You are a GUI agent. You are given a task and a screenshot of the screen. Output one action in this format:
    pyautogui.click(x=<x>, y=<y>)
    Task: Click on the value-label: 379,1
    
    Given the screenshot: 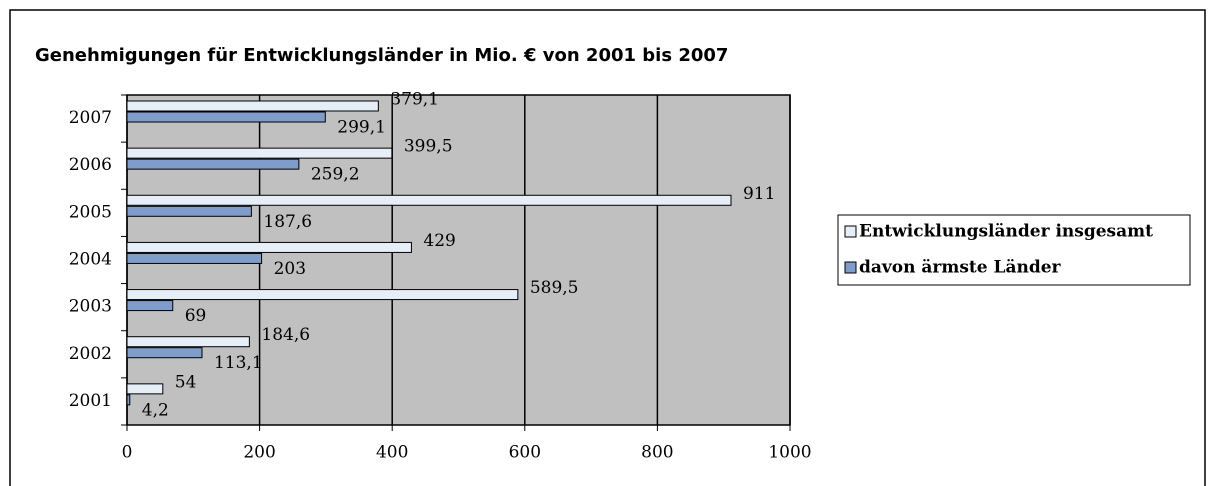 What is the action you would take?
    pyautogui.click(x=414, y=100)
    